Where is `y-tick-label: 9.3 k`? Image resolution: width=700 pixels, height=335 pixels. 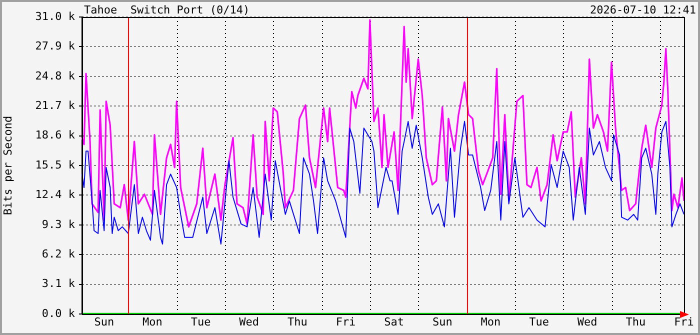
y-tick-label: 9.3 k is located at coordinates (59, 224).